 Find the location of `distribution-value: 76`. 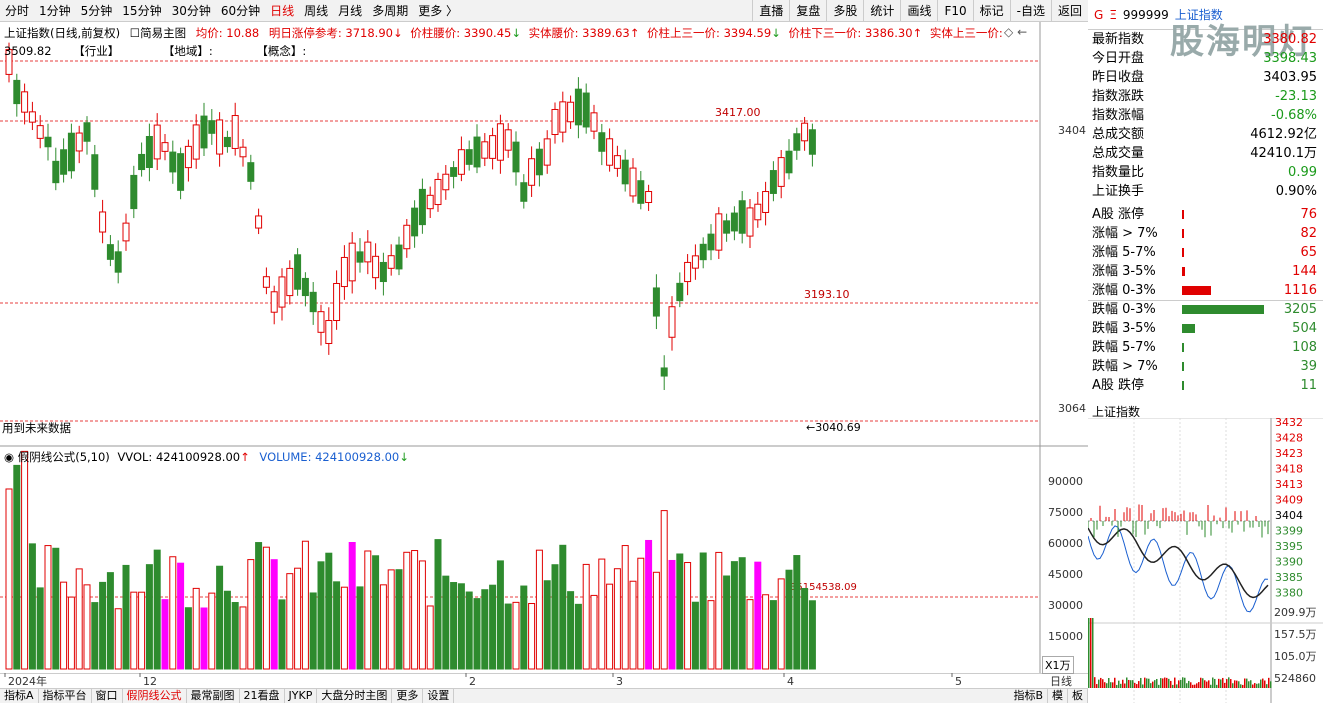

distribution-value: 76 is located at coordinates (1308, 214).